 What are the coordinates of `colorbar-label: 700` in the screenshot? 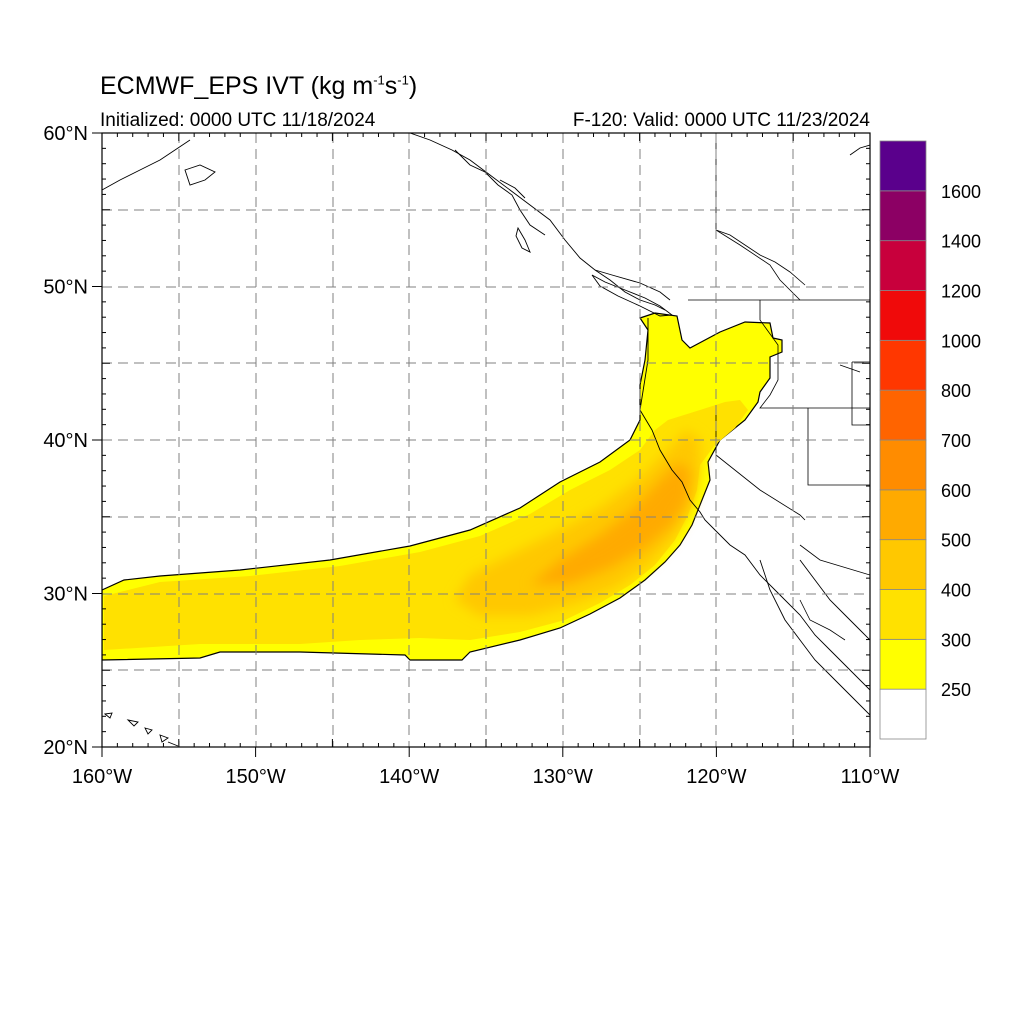 It's located at (956, 441).